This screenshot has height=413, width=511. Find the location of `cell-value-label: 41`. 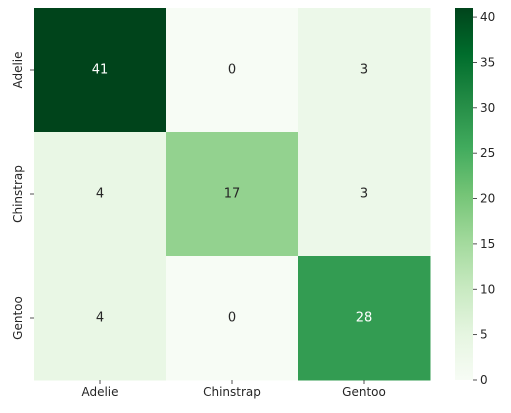

cell-value-label: 41 is located at coordinates (100, 70).